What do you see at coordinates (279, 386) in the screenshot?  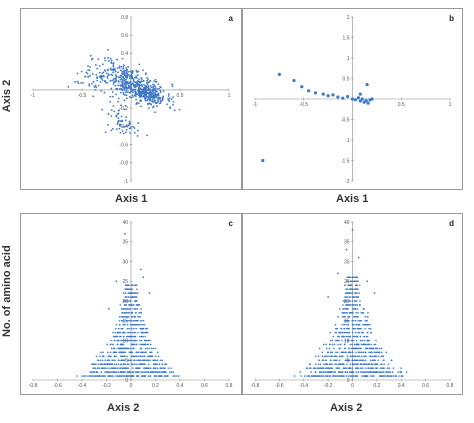 I see `x-tick-label-d: -0.6` at bounding box center [279, 386].